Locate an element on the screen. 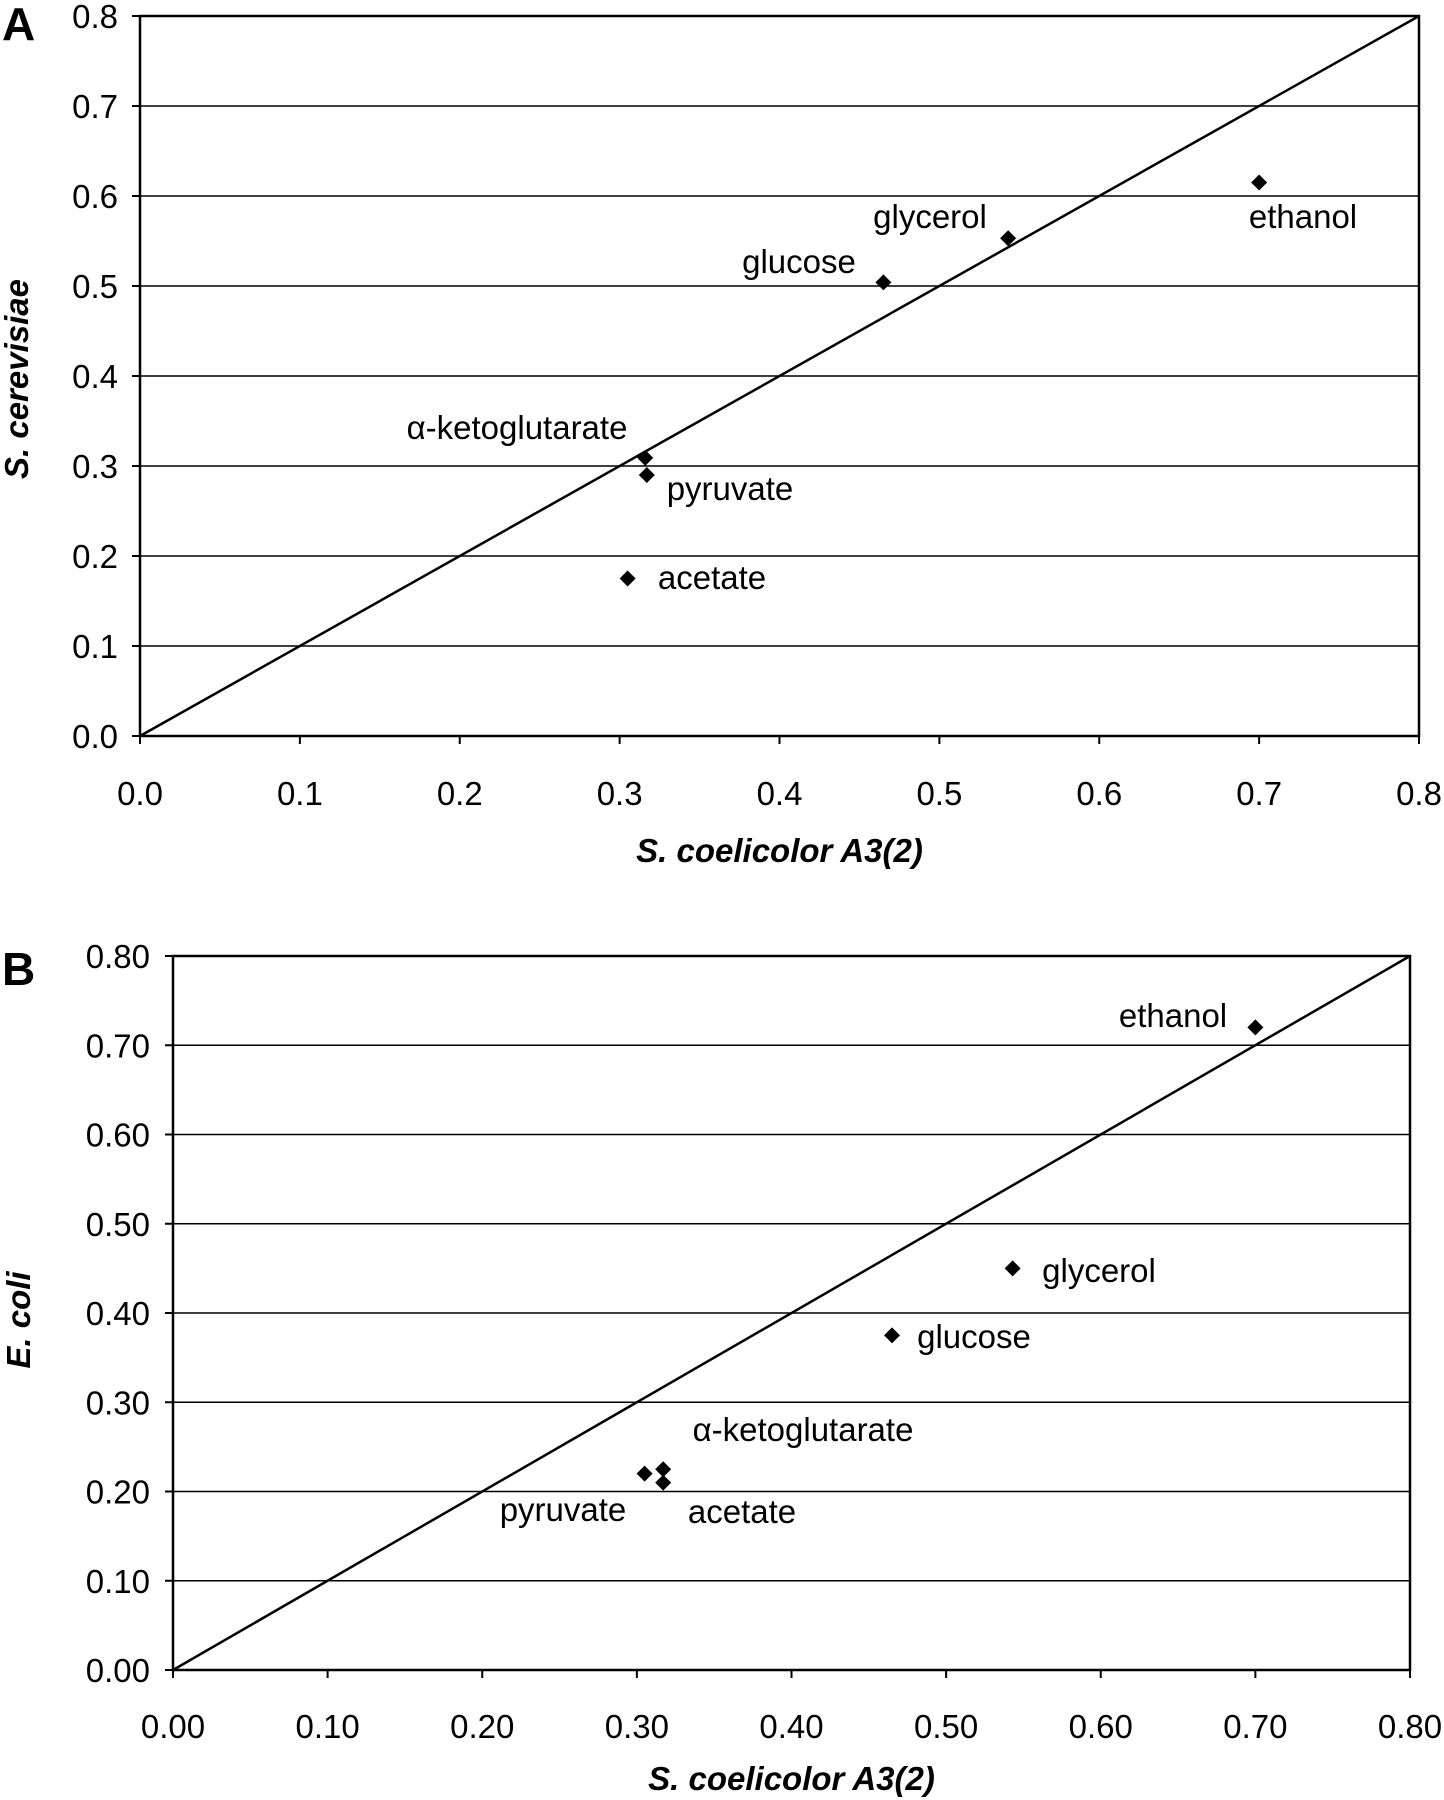  x-tick-label: 0.40 is located at coordinates (791, 1726).